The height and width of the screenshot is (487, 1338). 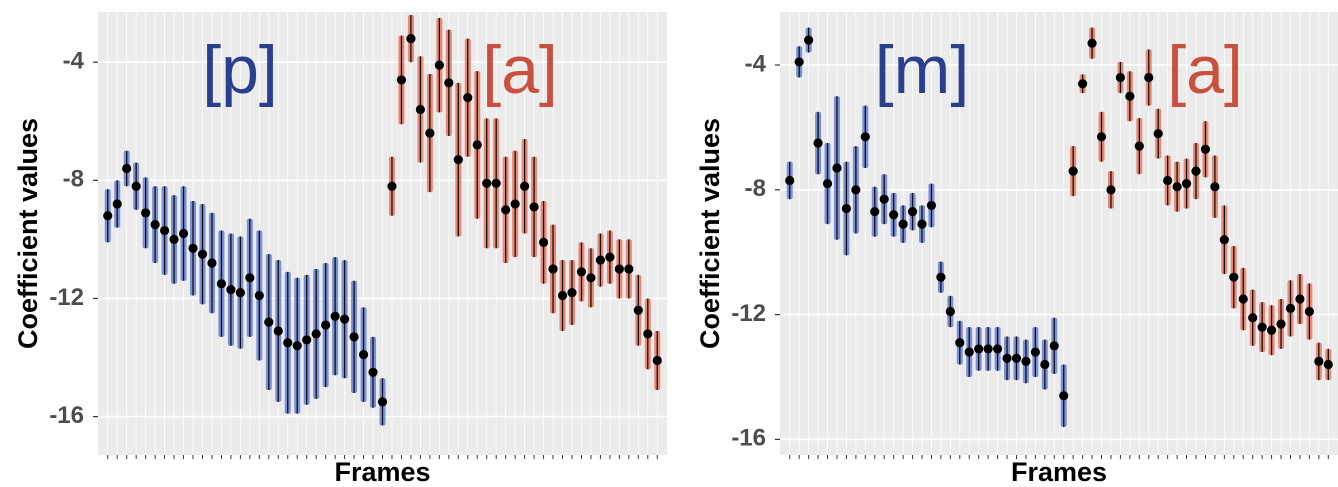 What do you see at coordinates (66, 415) in the screenshot?
I see `y-tick-label: -16` at bounding box center [66, 415].